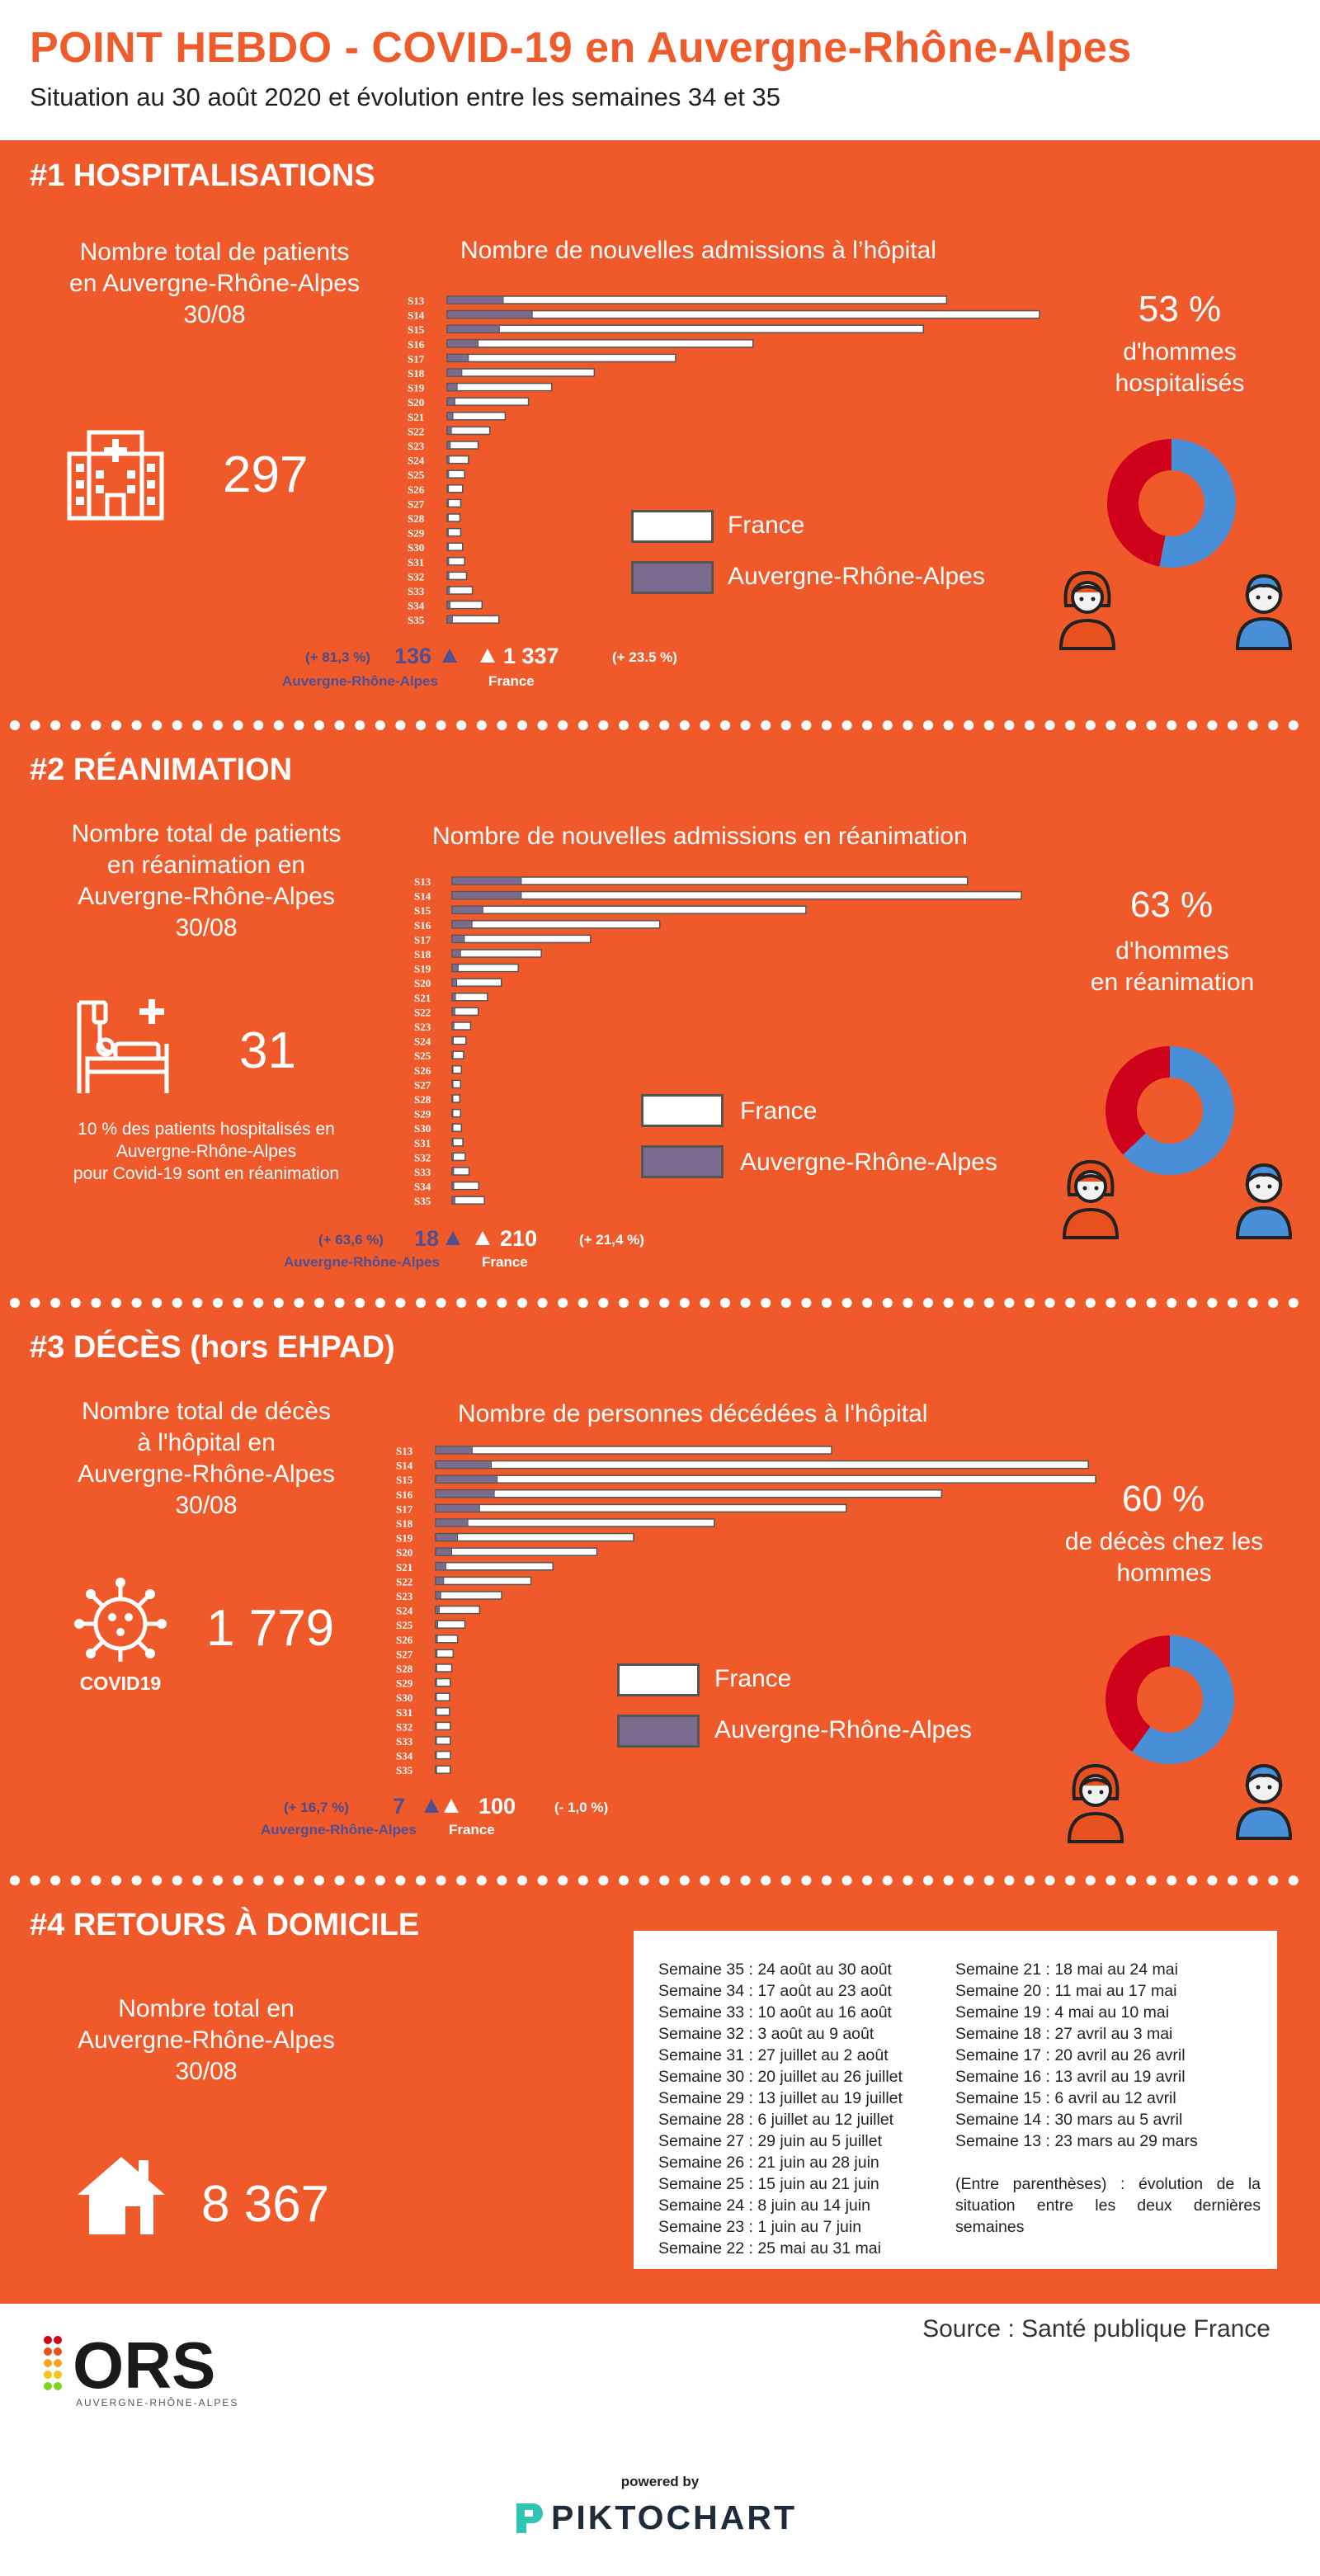 Image resolution: width=1320 pixels, height=2576 pixels. I want to click on week-range-item: Semaine 24 : 8 juin au 14 juin, so click(764, 2205).